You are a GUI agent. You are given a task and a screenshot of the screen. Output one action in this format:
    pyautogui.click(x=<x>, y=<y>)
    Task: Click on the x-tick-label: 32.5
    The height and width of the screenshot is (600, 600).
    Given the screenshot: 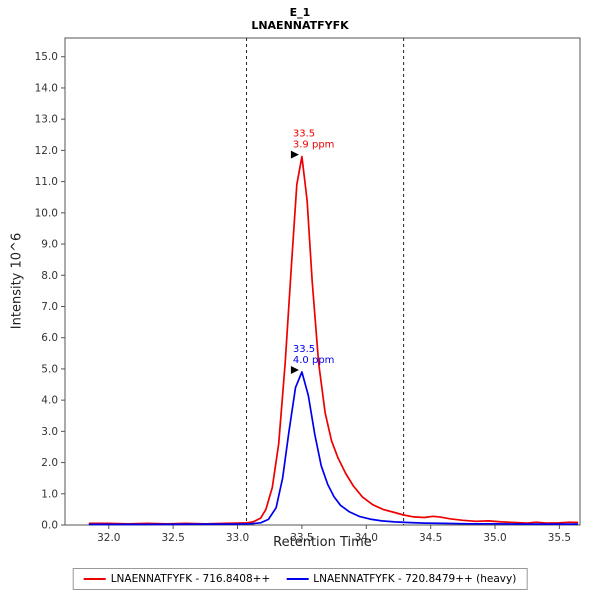 What is the action you would take?
    pyautogui.click(x=172, y=538)
    